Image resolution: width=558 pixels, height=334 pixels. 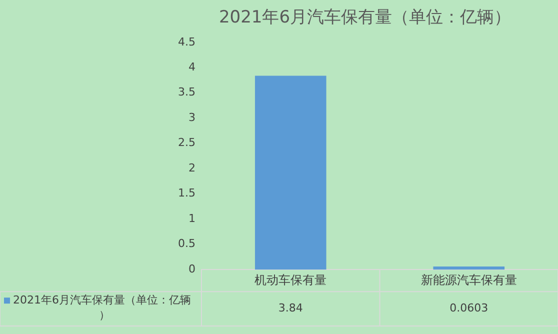 I want to click on x-tick-label: 新能源汽车保有量, so click(x=468, y=279).